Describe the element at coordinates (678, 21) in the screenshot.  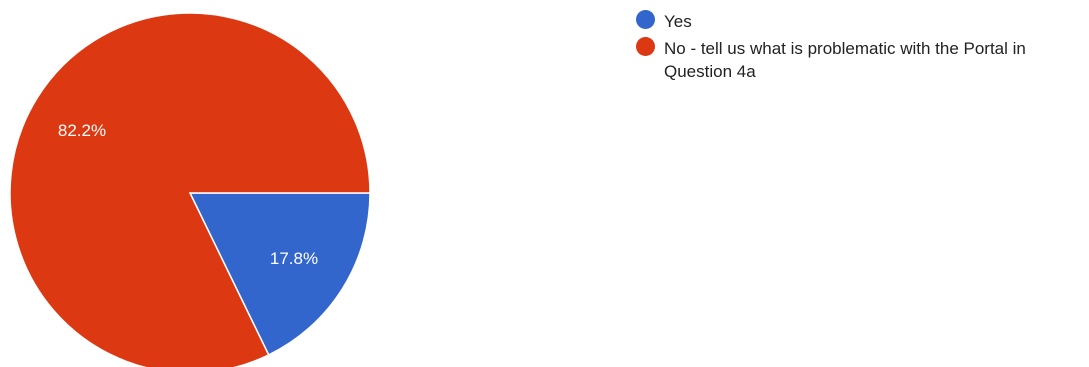
I see `legend-label-yes: Yes` at that location.